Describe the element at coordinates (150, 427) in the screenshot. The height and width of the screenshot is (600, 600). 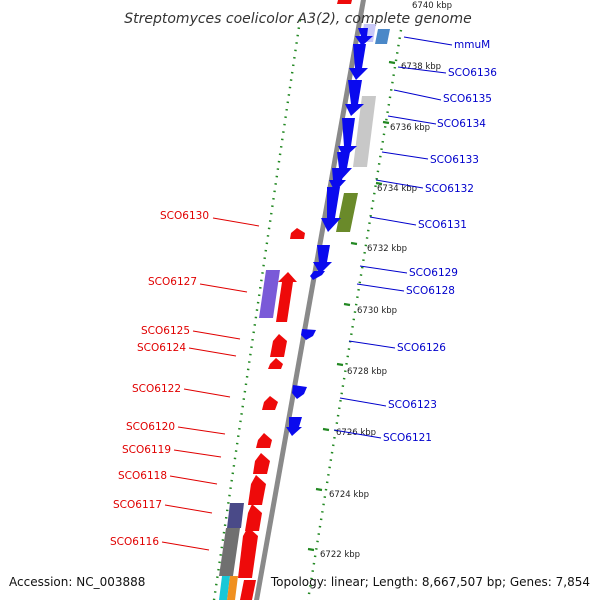
I see `gene-label-SCO6120: SCO6120` at that location.